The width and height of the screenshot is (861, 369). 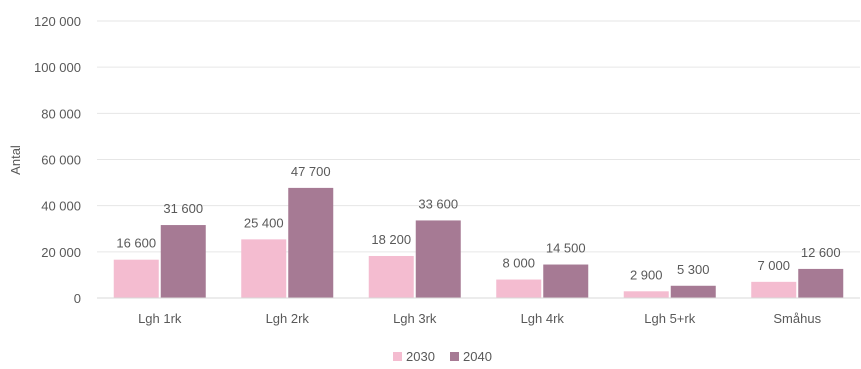 What do you see at coordinates (518, 263) in the screenshot?
I see `data-label: 8 000` at bounding box center [518, 263].